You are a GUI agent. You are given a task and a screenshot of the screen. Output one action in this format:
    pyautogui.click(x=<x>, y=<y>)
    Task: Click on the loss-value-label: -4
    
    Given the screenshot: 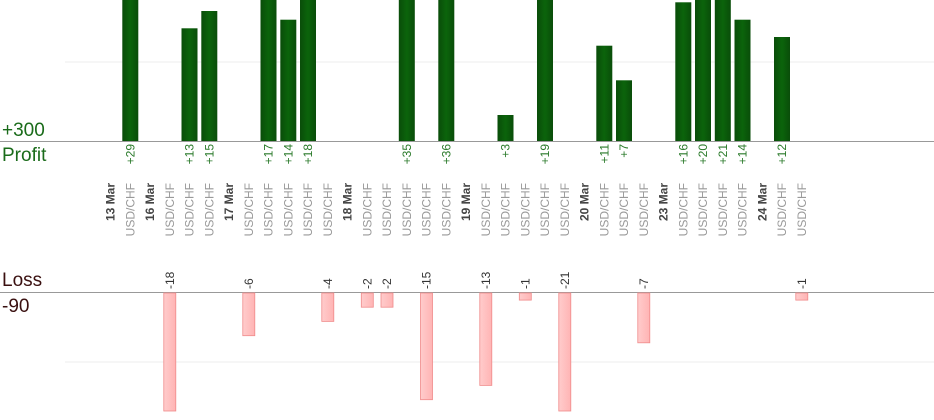 What is the action you would take?
    pyautogui.click(x=328, y=283)
    